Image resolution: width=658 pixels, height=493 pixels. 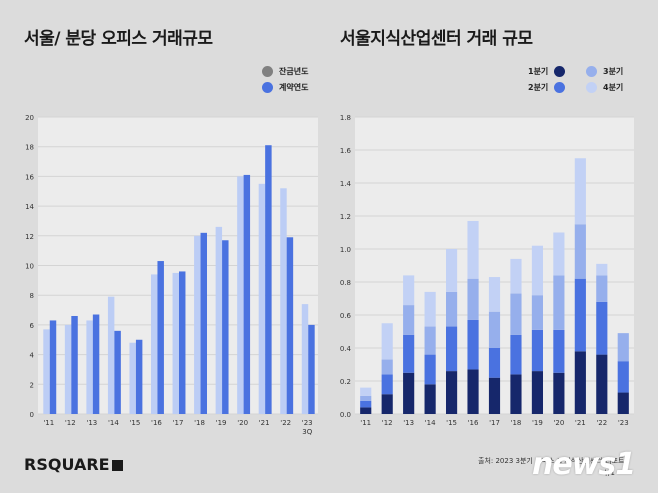 I want to click on y-tick-label: 6, so click(x=32, y=326).